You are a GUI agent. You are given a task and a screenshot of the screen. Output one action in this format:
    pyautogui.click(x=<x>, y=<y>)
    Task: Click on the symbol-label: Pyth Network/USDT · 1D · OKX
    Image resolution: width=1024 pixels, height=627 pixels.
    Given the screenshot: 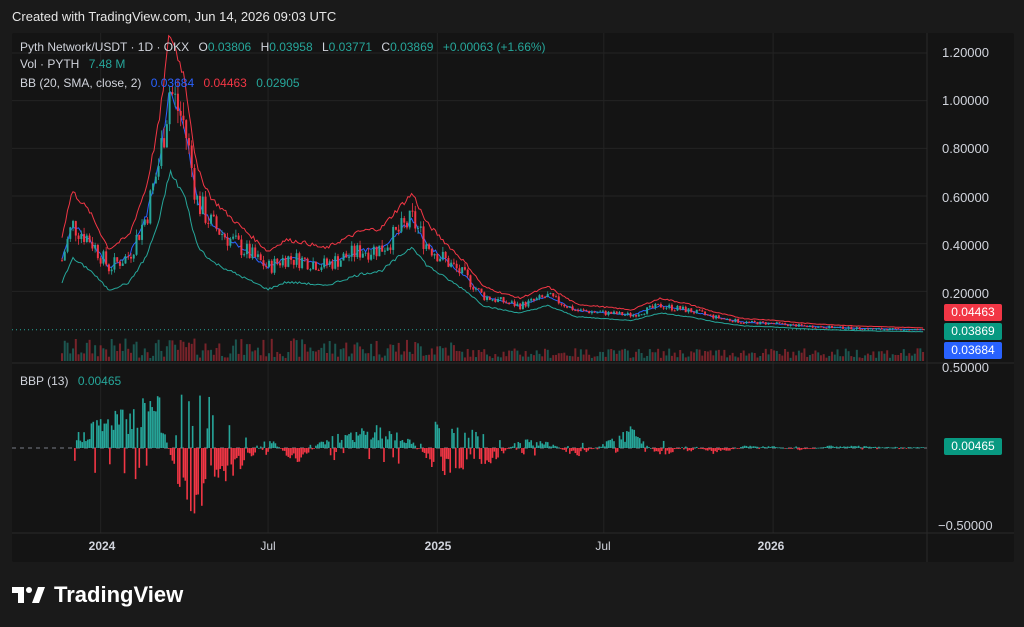 What is the action you would take?
    pyautogui.click(x=105, y=47)
    